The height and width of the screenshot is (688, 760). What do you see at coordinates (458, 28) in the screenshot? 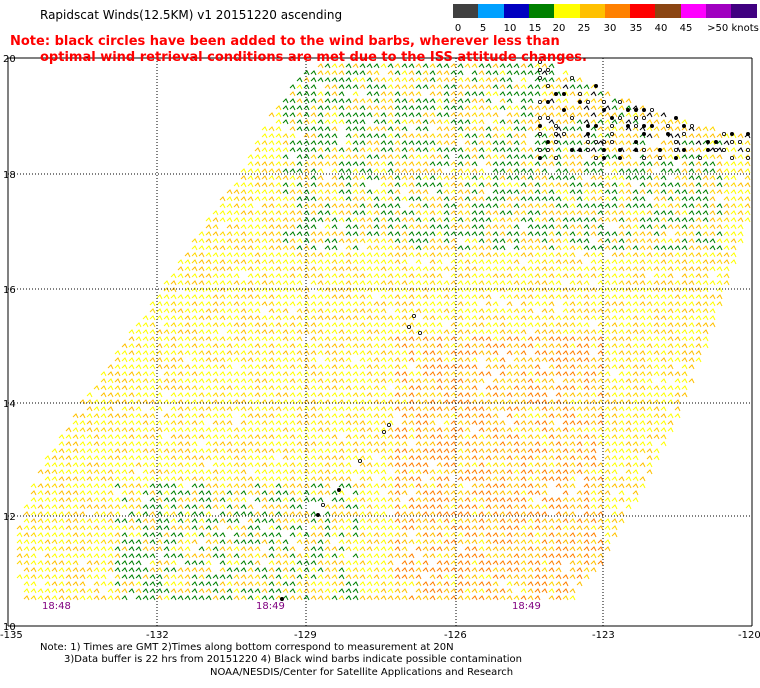
I see `legend-label-0: 0` at bounding box center [458, 28].